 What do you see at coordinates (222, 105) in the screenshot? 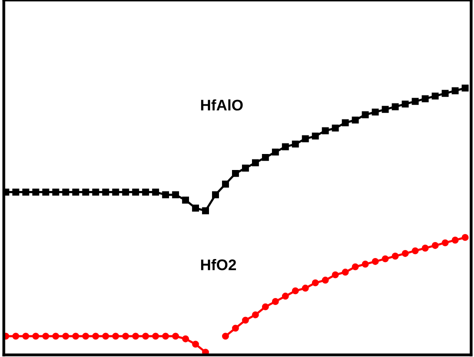
I see `annotation: HfAlO` at bounding box center [222, 105].